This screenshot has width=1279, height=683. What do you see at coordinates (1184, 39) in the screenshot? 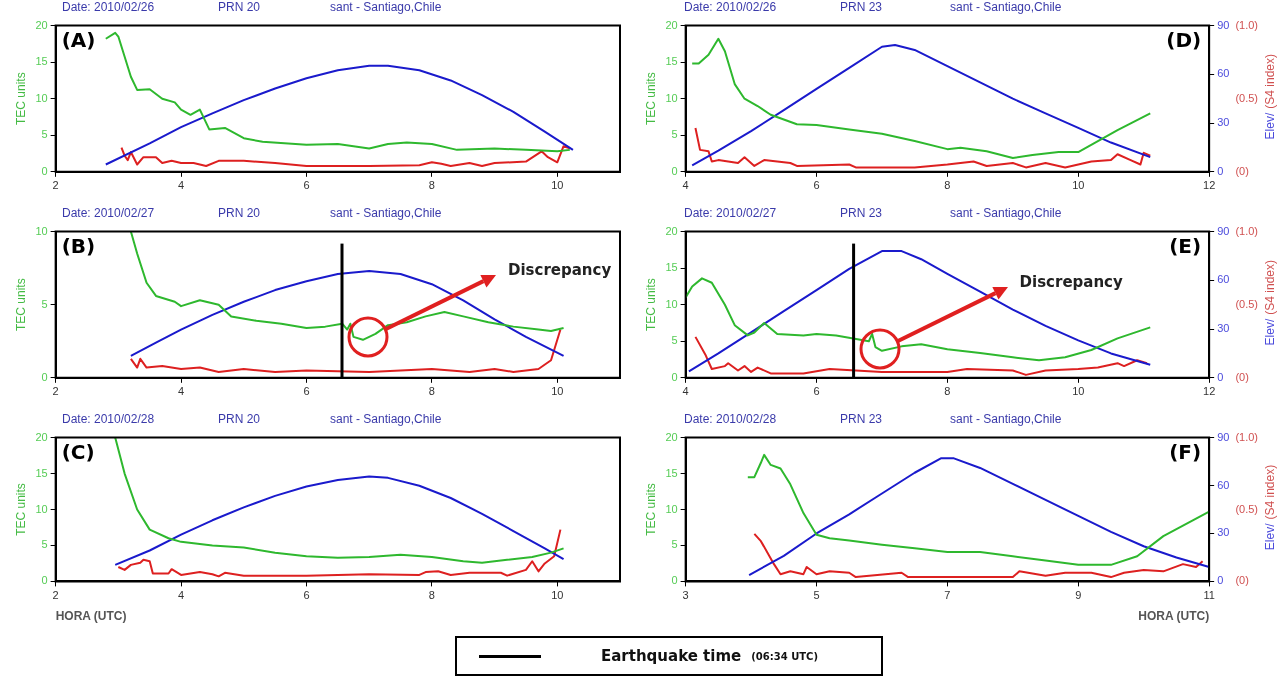
I see `annotation: (D)` at bounding box center [1184, 39].